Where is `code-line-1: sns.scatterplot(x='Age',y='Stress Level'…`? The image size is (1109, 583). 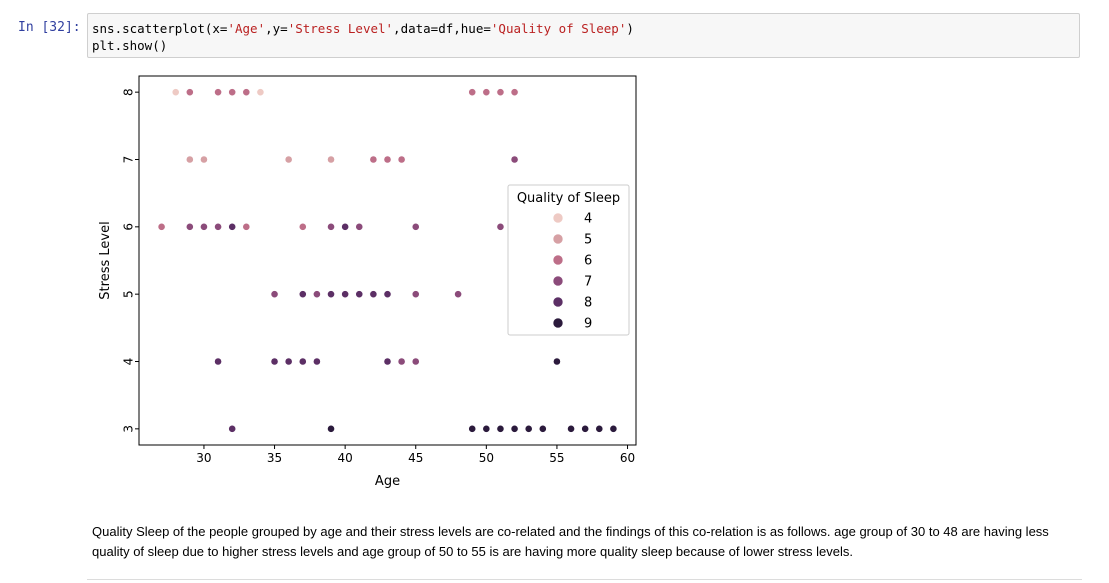
code-line-1: sns.scatterplot(x='Age',y='Stress Level'… is located at coordinates (583, 28).